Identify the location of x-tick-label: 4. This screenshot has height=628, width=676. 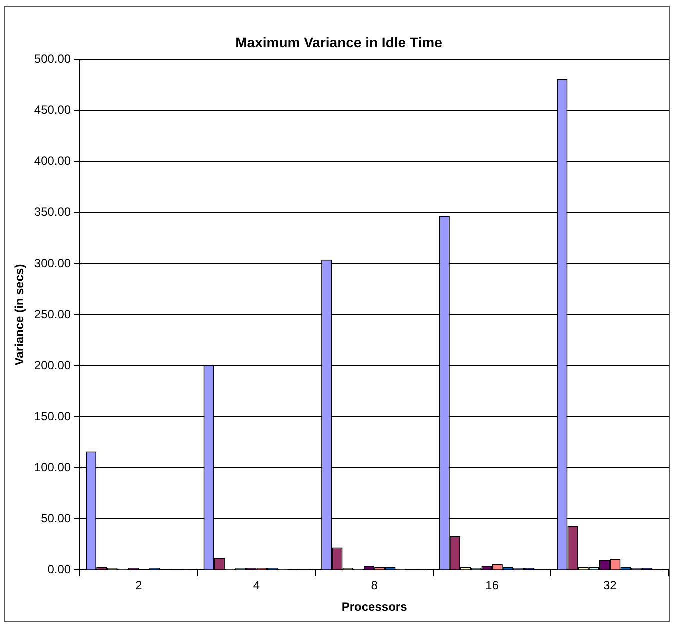
(256, 585).